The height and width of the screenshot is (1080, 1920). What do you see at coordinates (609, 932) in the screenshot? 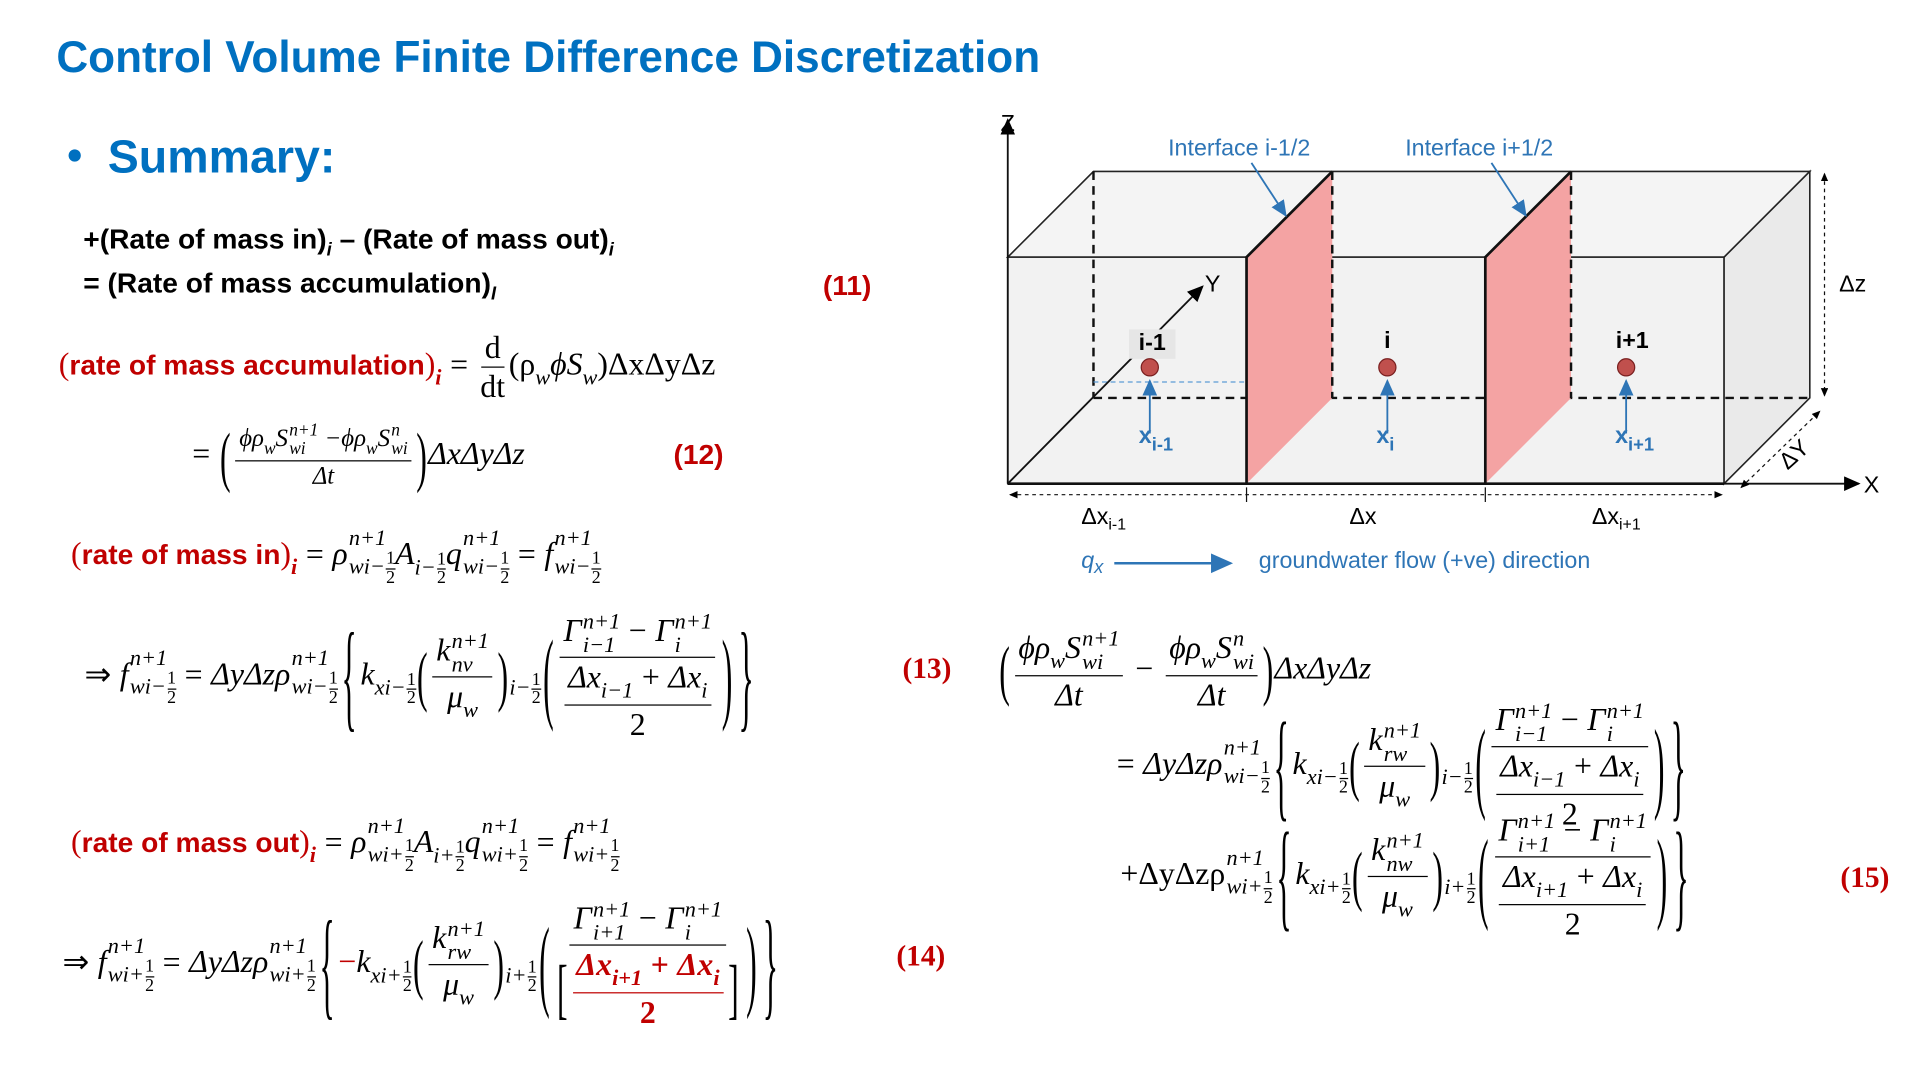
I see `math-token: i+1` at bounding box center [609, 932].